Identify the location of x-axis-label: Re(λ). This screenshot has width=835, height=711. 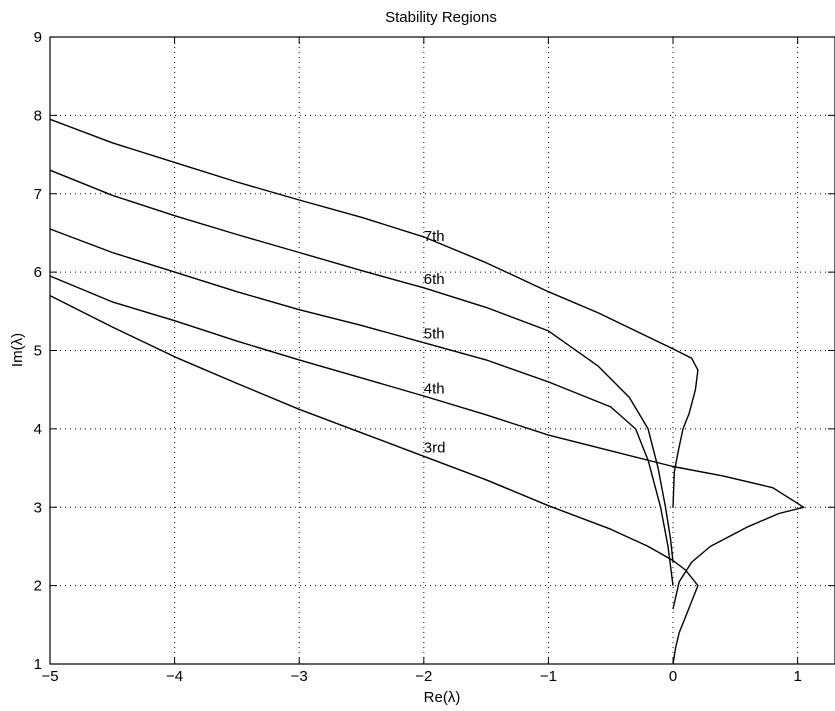
(442, 697).